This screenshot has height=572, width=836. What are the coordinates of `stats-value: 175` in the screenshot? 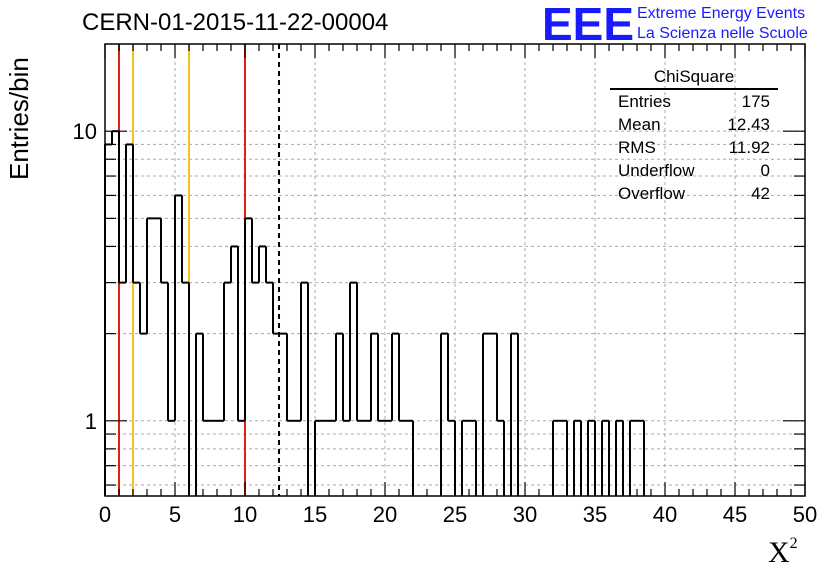 It's located at (755, 101).